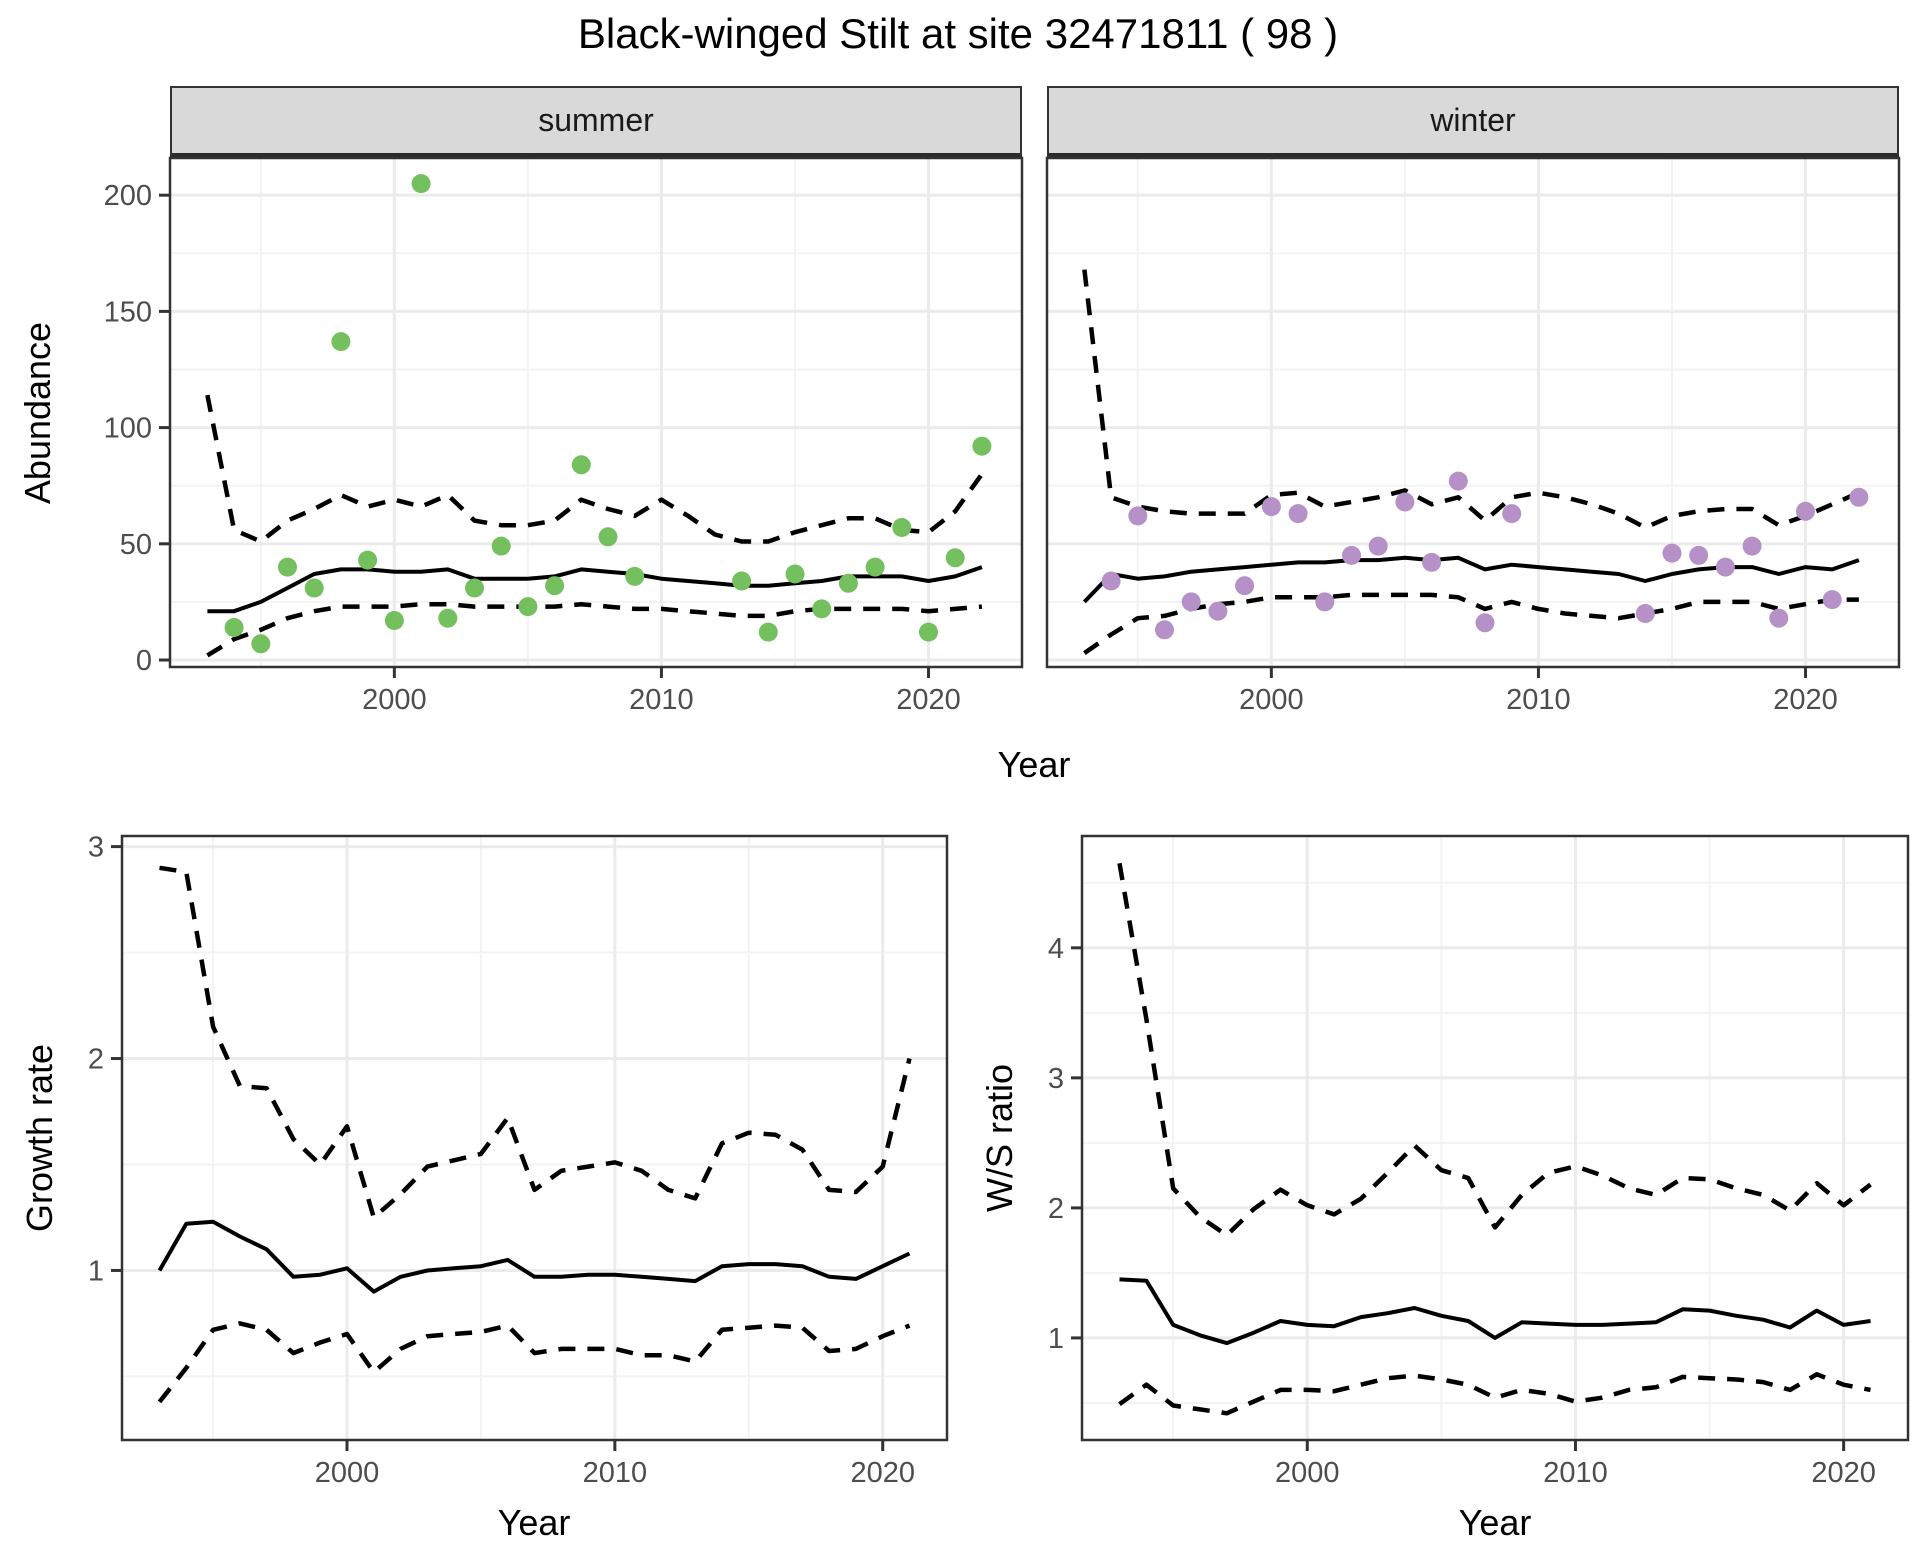 The height and width of the screenshot is (1560, 1920). What do you see at coordinates (1034, 764) in the screenshot?
I see `x-axis-title-year-top: Year` at bounding box center [1034, 764].